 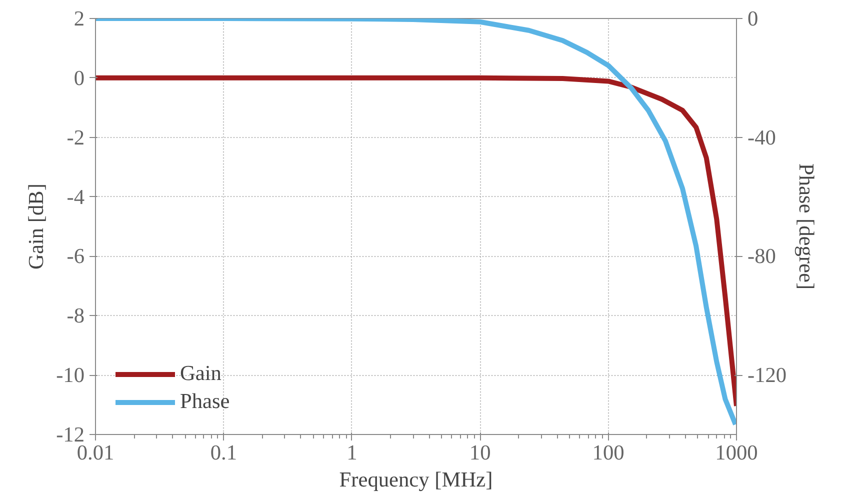 What do you see at coordinates (608, 452) in the screenshot?
I see `x-tick-label: 100` at bounding box center [608, 452].